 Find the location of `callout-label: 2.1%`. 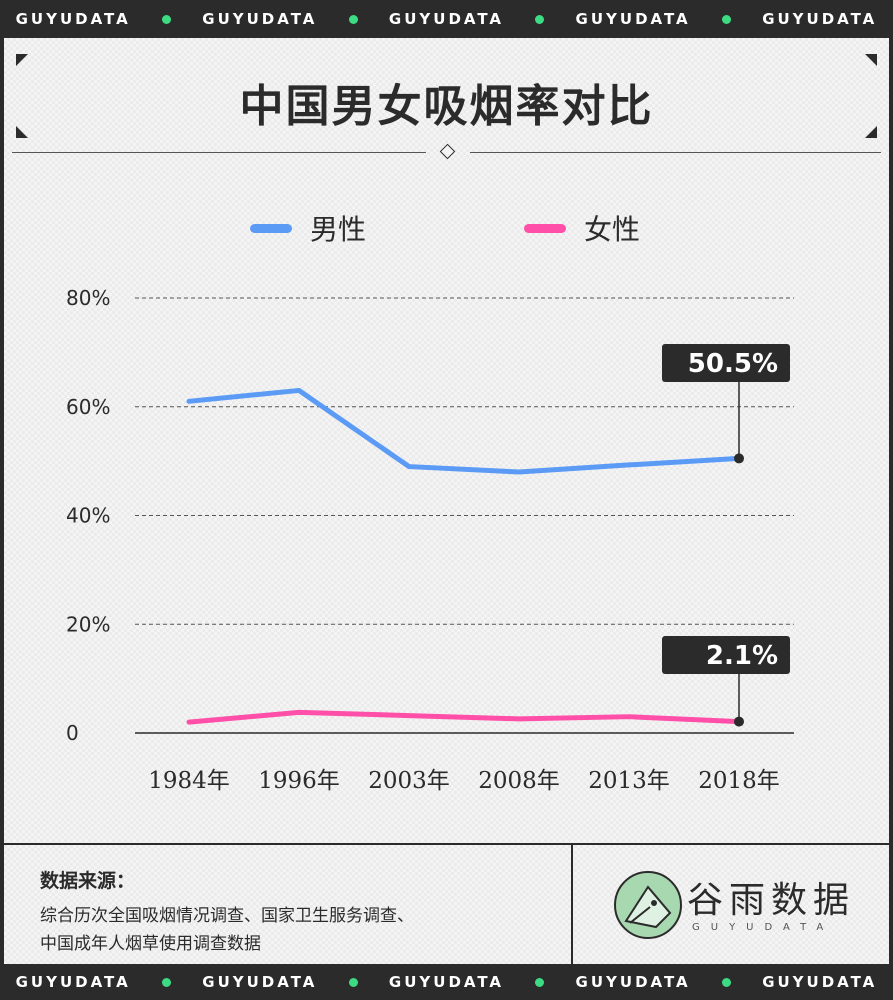

callout-label: 2.1% is located at coordinates (742, 656).